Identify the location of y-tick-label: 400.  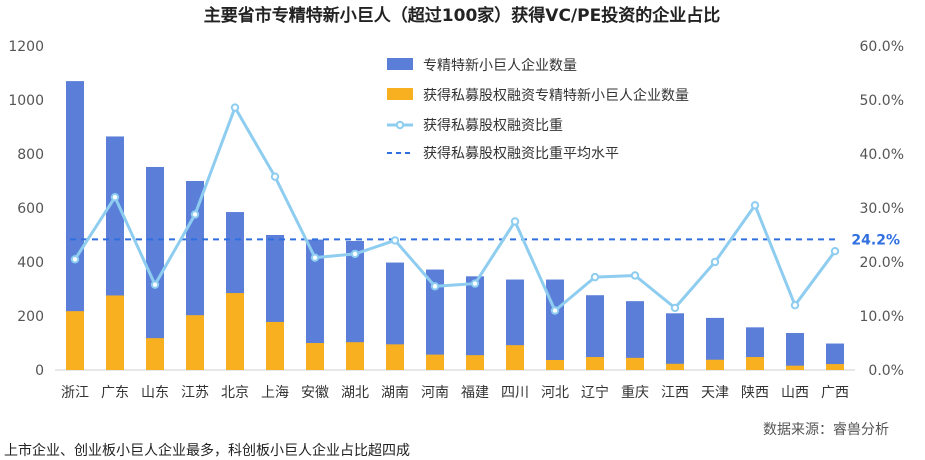
(30, 263).